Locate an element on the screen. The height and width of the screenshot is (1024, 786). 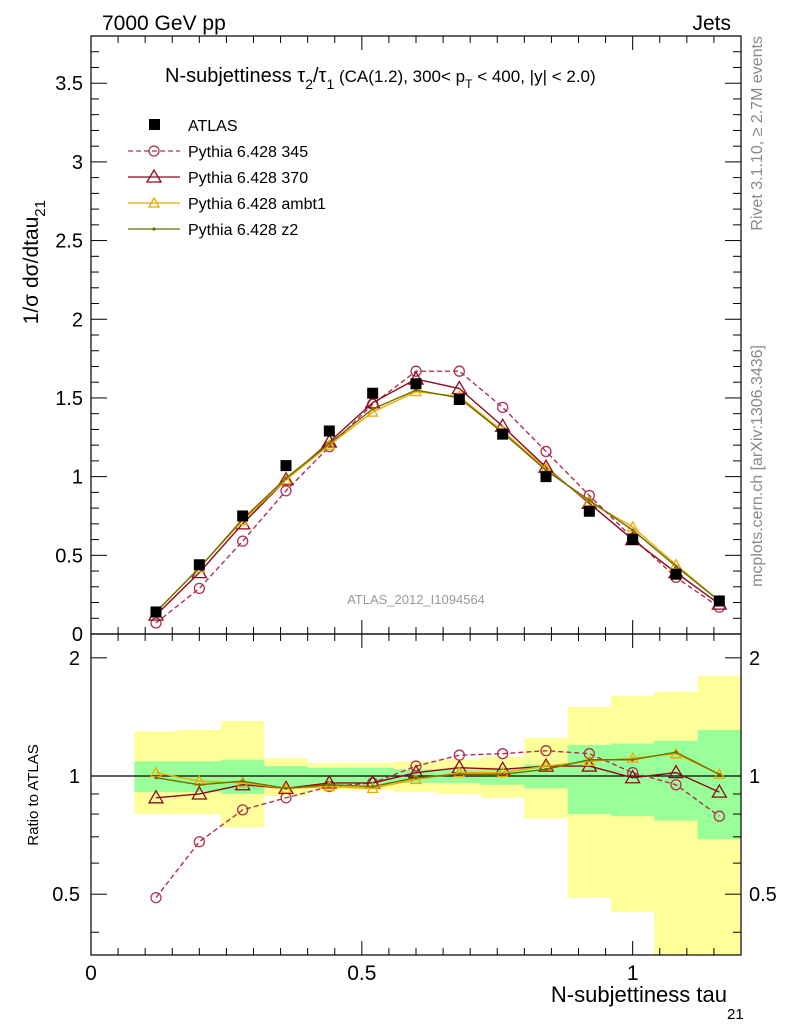
analysis-watermark: ATLAS_2012_I1094564 is located at coordinates (416, 599).